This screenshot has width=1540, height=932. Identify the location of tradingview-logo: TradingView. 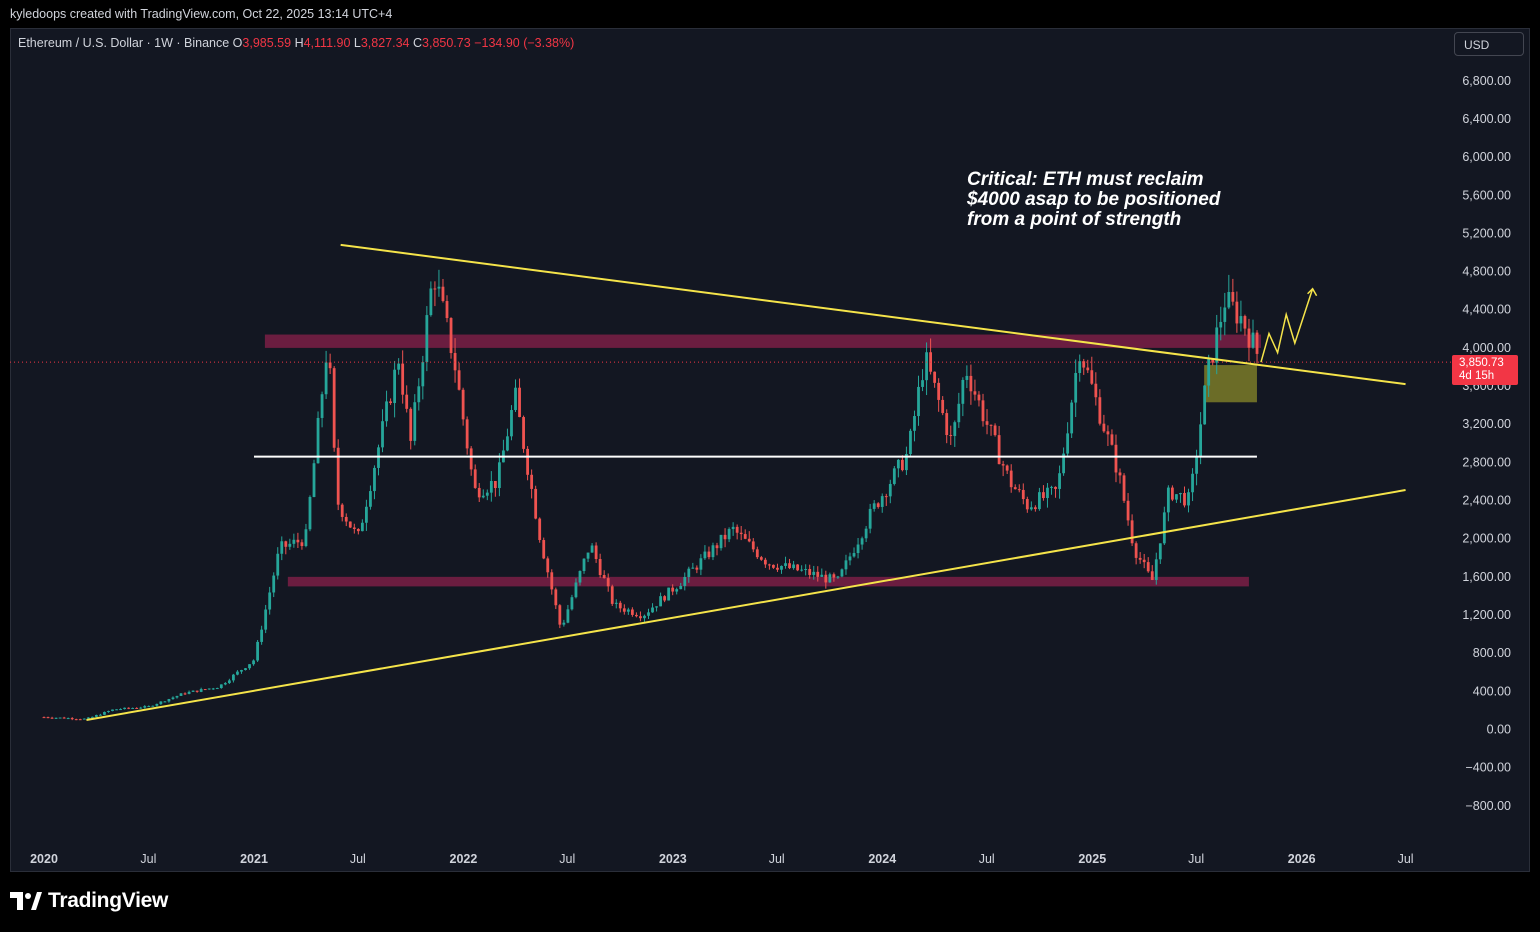
(89, 901).